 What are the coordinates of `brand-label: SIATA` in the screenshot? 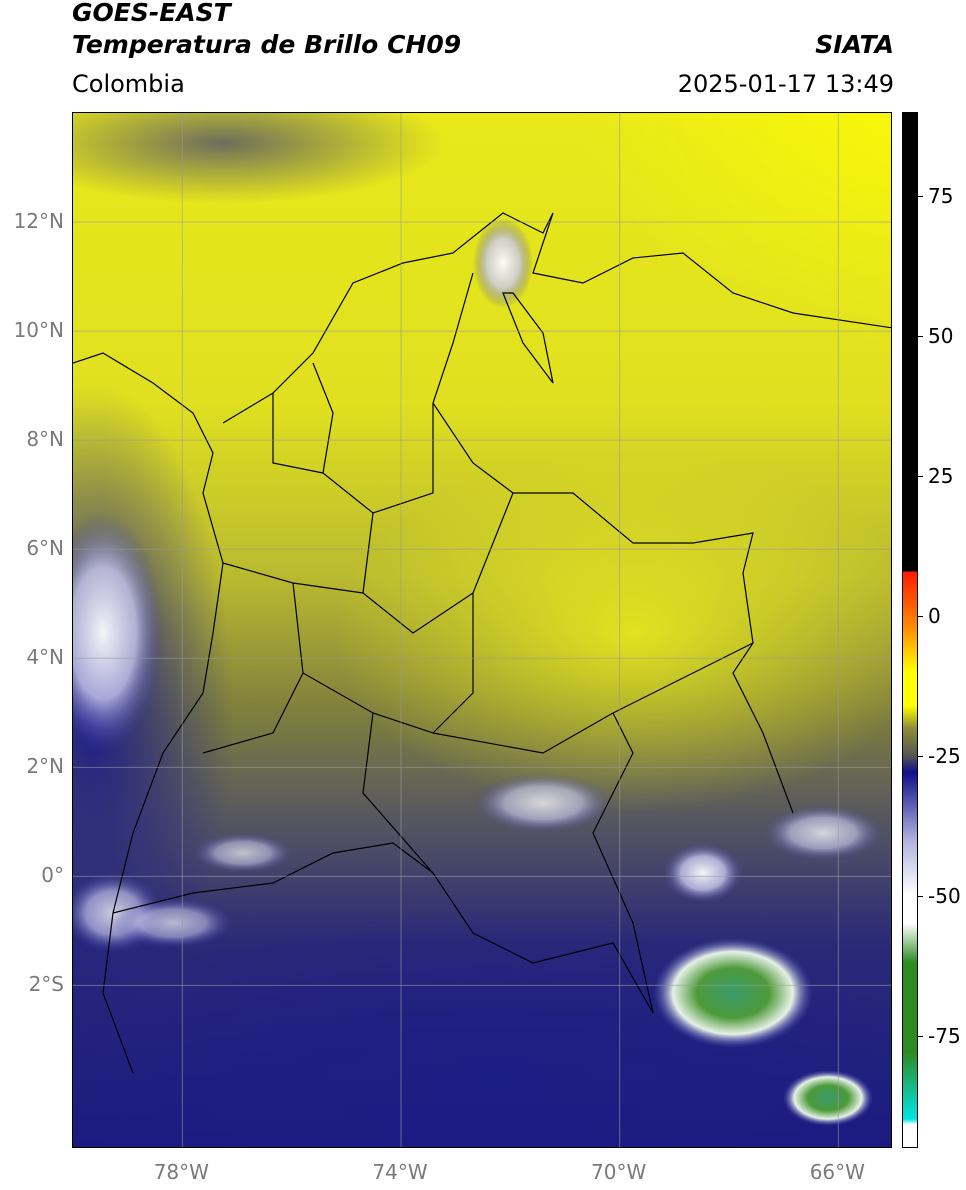 It's located at (854, 44).